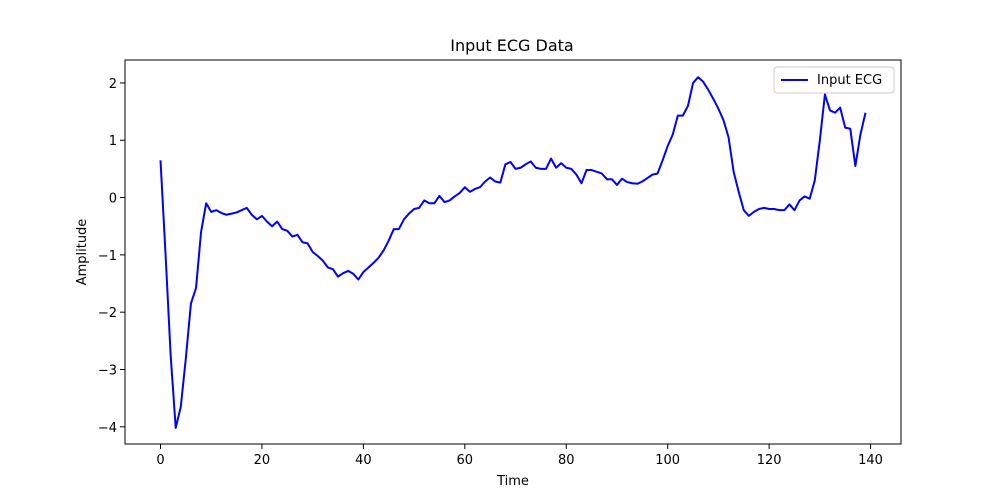 The width and height of the screenshot is (1000, 500). Describe the element at coordinates (465, 460) in the screenshot. I see `x-tick-label: 60` at that location.